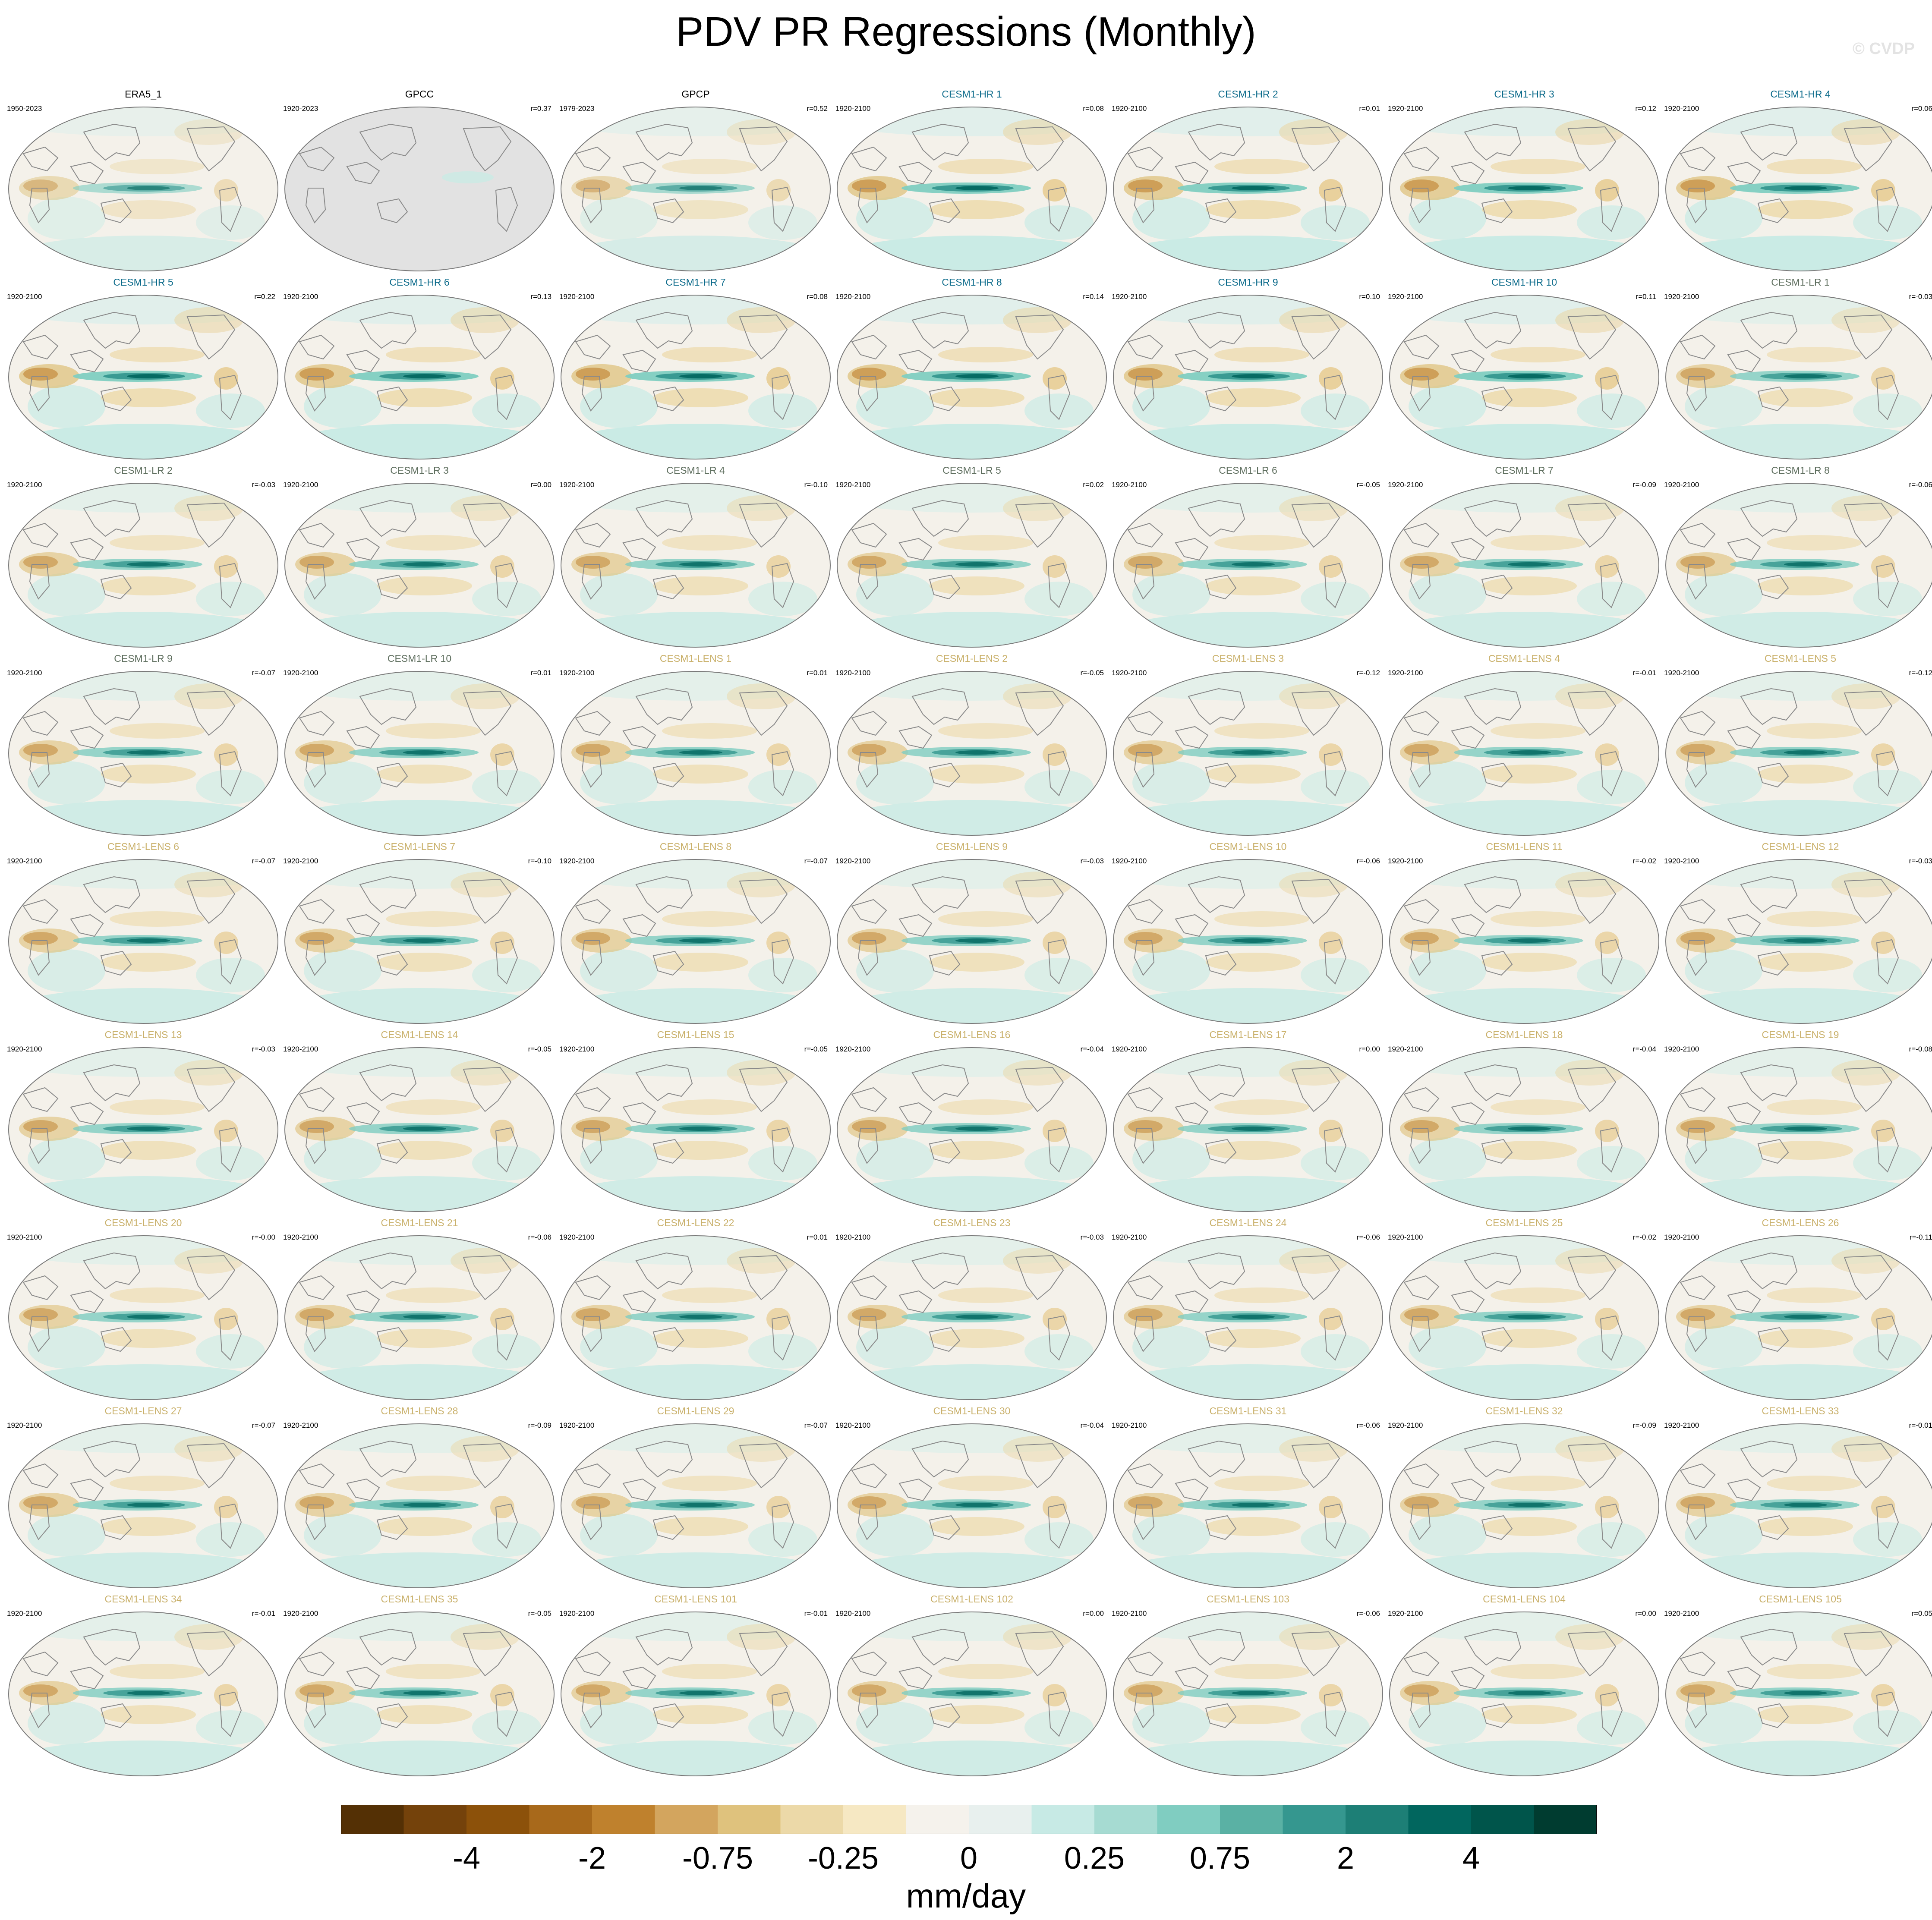  I want to click on panel-title: CESM1-LENS 21, so click(420, 1222).